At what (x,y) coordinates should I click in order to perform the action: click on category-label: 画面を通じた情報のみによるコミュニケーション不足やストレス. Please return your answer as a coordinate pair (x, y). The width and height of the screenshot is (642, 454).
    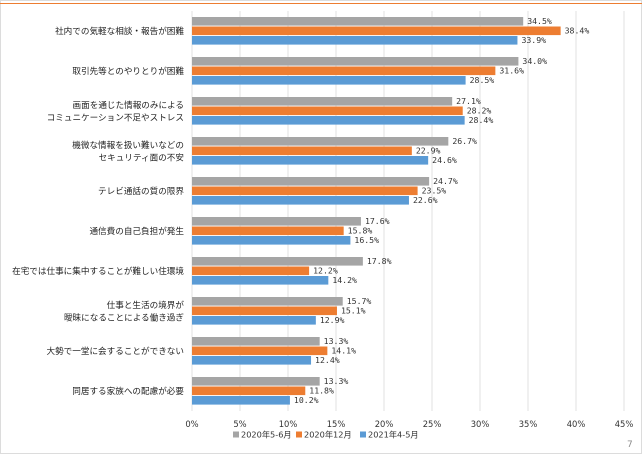
    Looking at the image, I should click on (115, 111).